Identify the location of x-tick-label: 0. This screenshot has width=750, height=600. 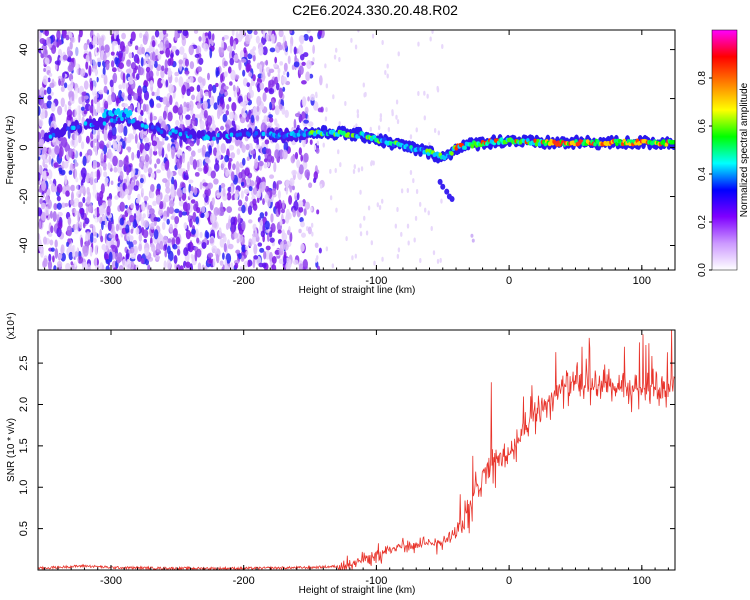
(509, 581).